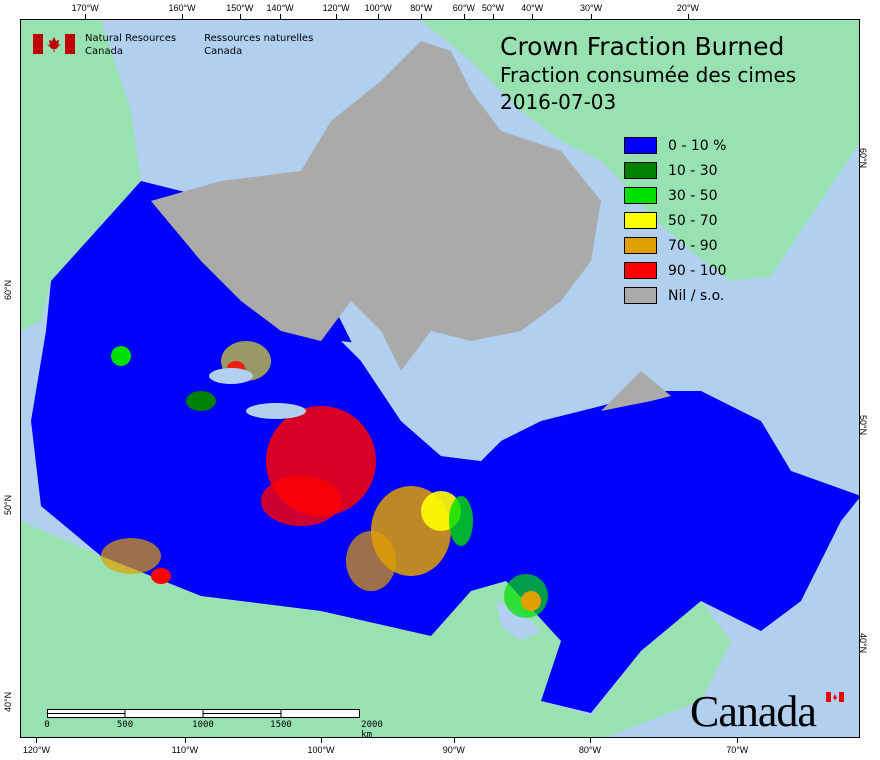 The image size is (880, 760). Describe the element at coordinates (518, 621) in the screenshot. I see `great-lakes` at that location.